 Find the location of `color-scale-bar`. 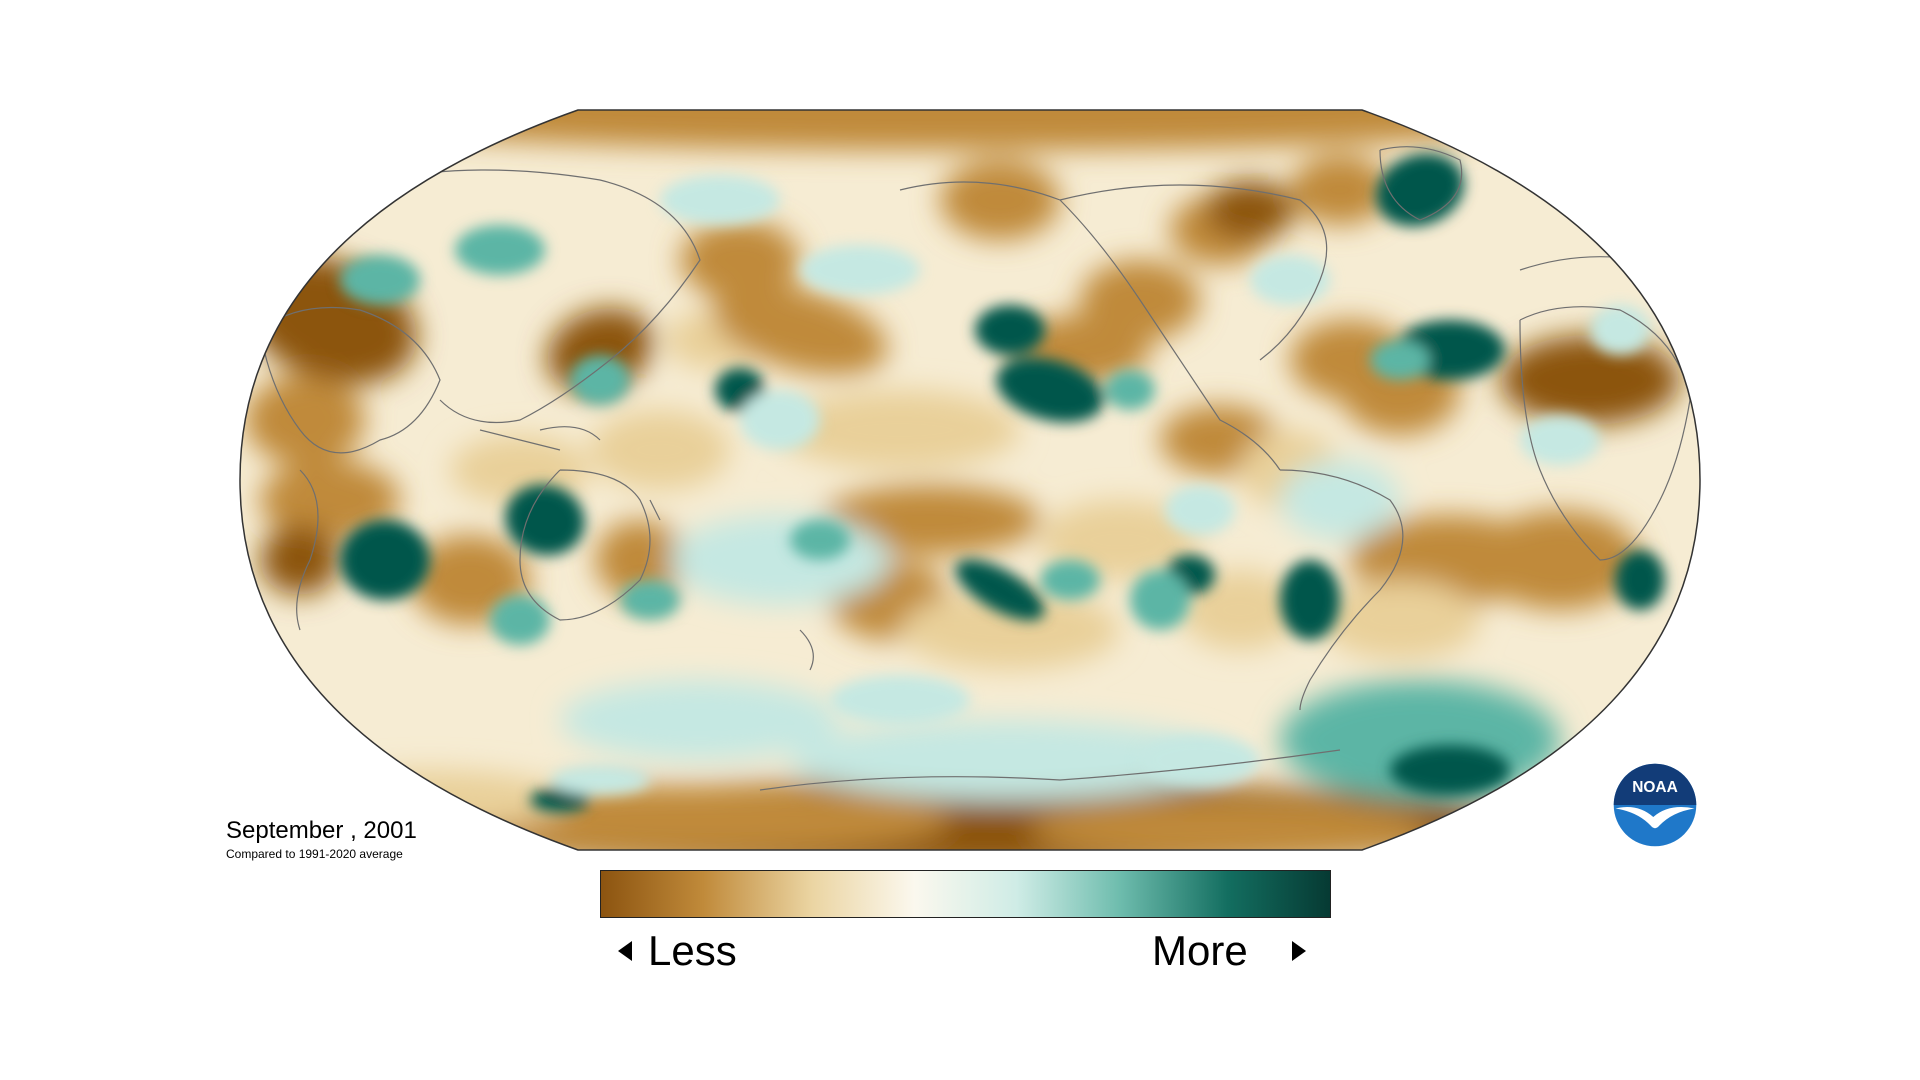

color-scale-bar is located at coordinates (965, 894).